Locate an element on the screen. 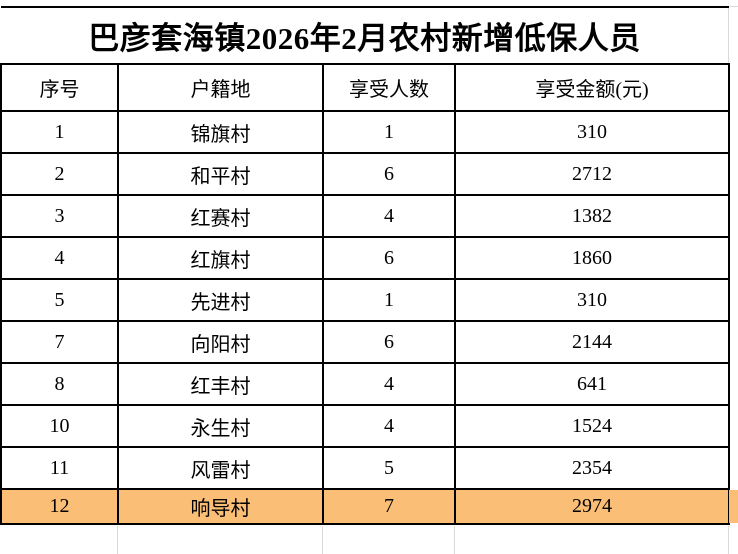 This screenshot has width=738, height=554. table-row: 5 先进村 1 310 is located at coordinates (365, 300).